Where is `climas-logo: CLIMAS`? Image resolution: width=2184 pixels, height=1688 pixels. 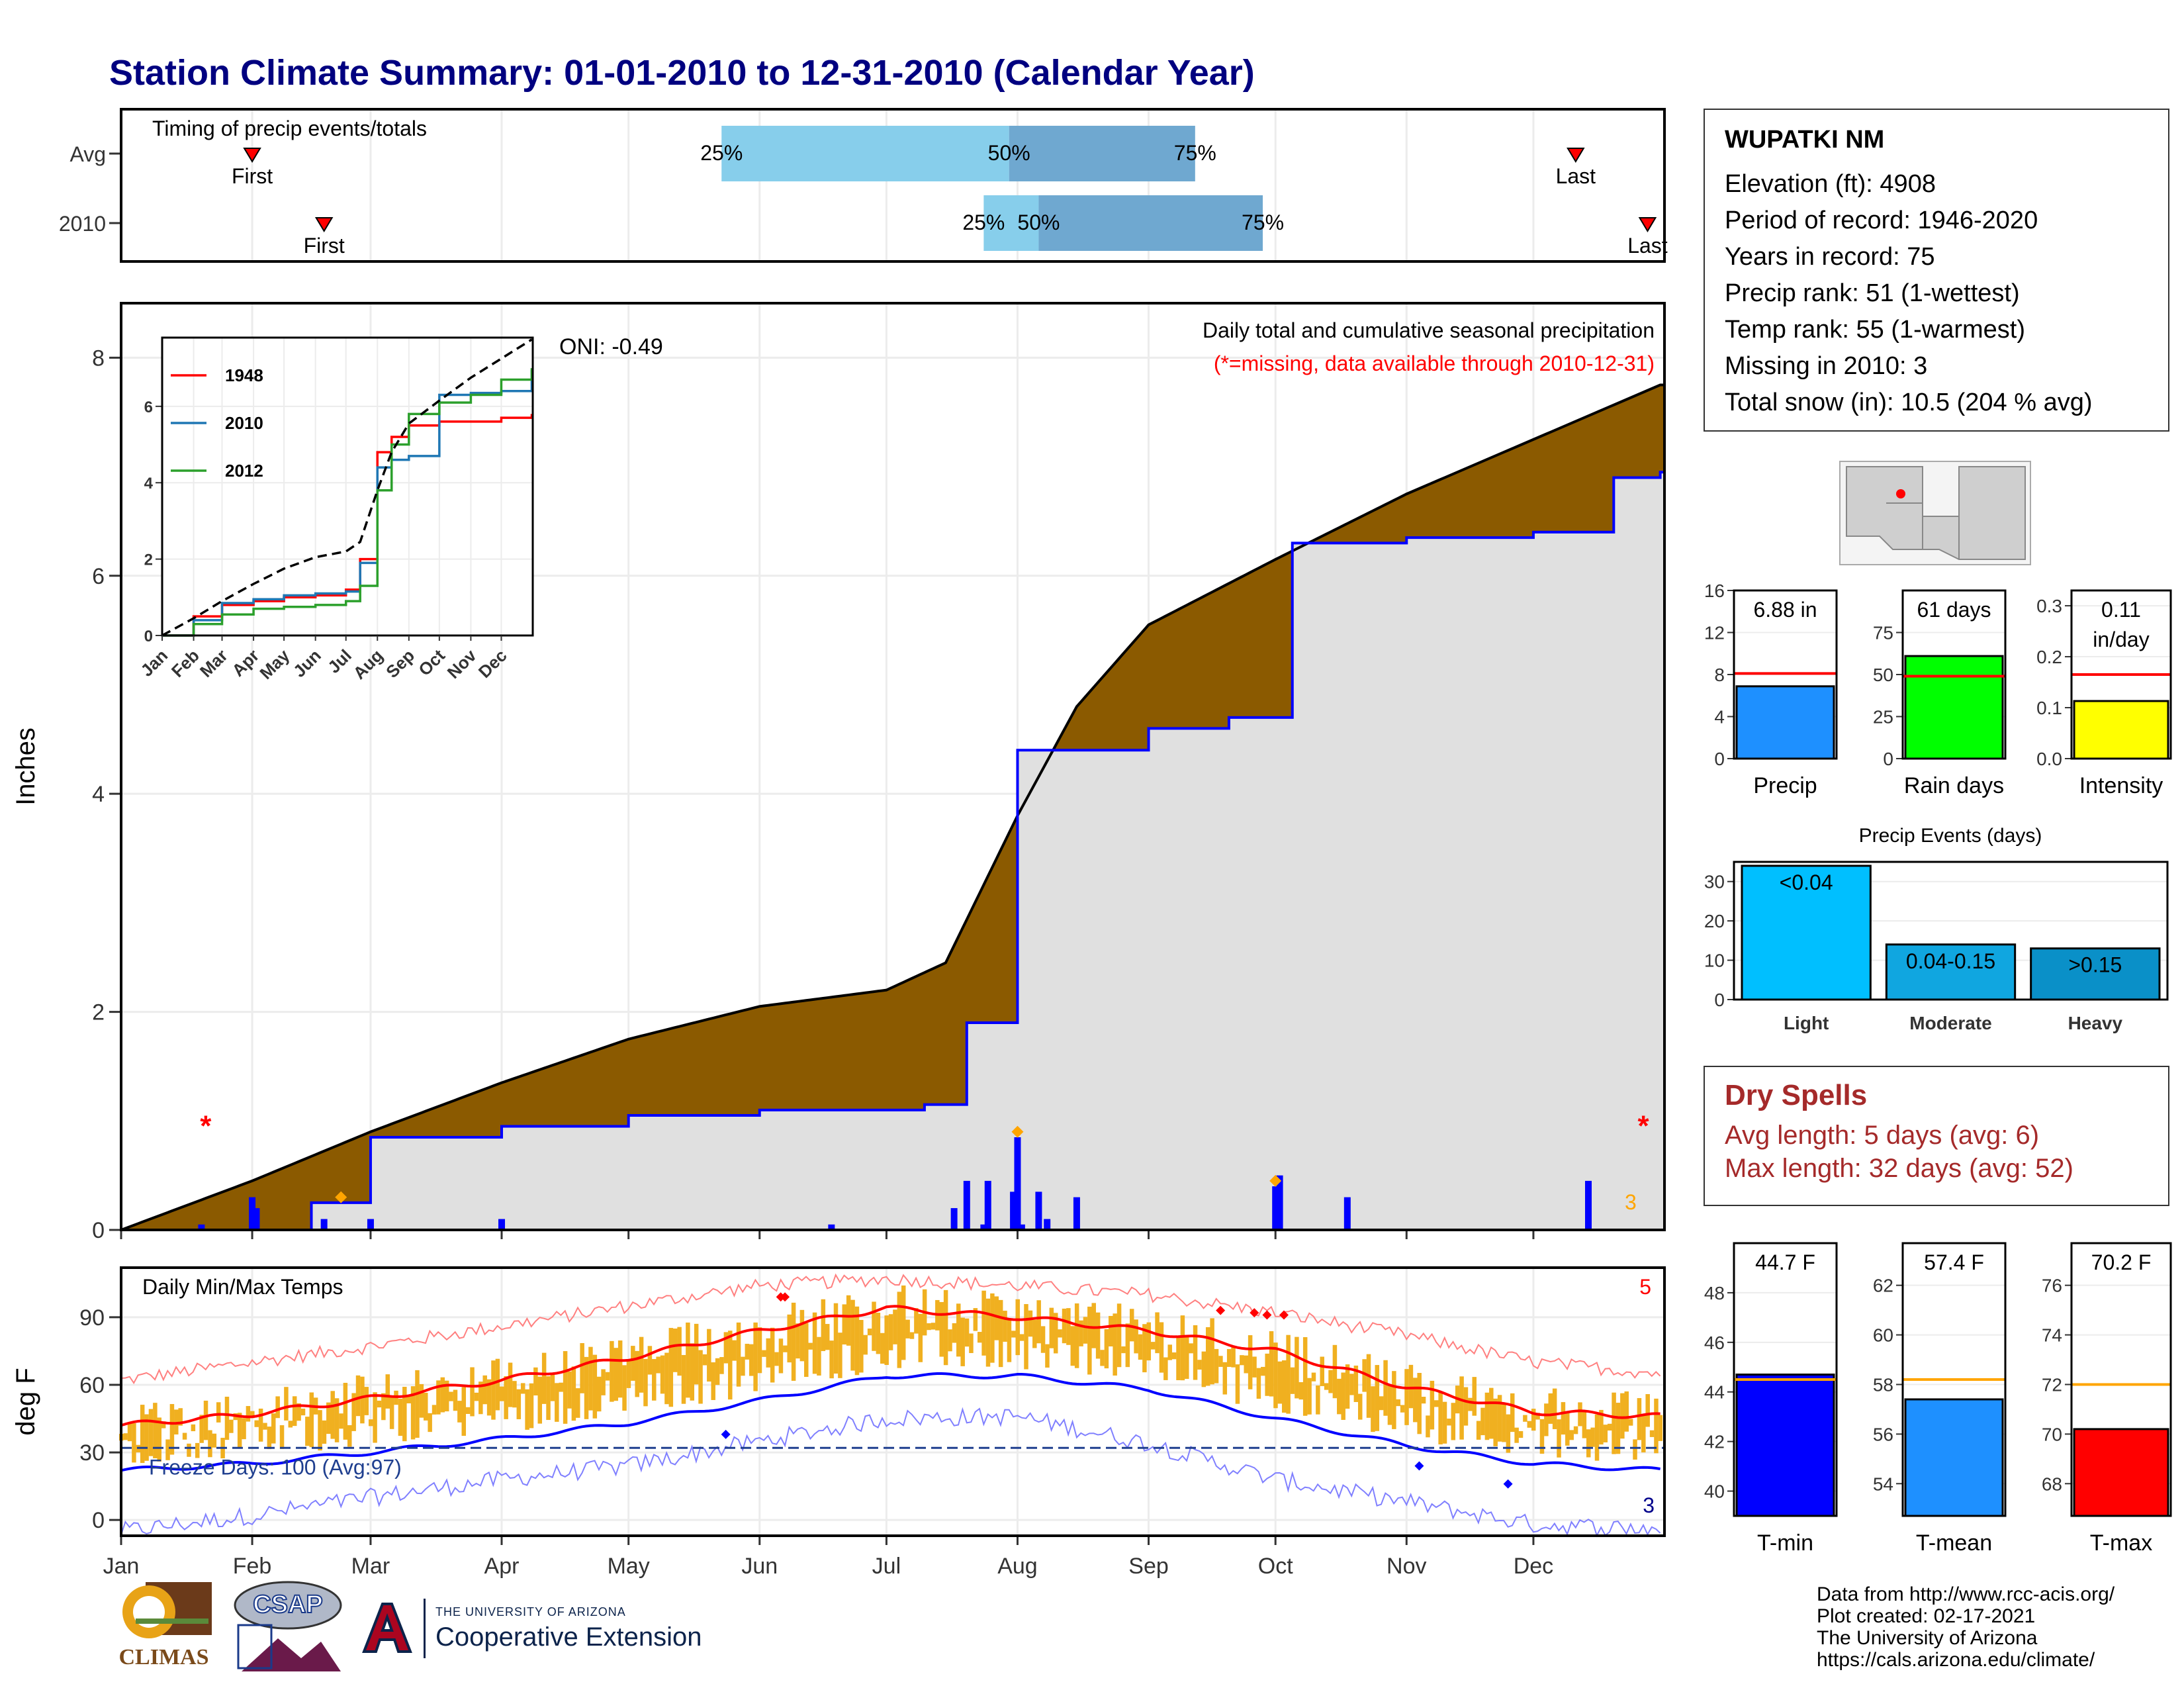
climas-logo: CLIMAS is located at coordinates (163, 1628).